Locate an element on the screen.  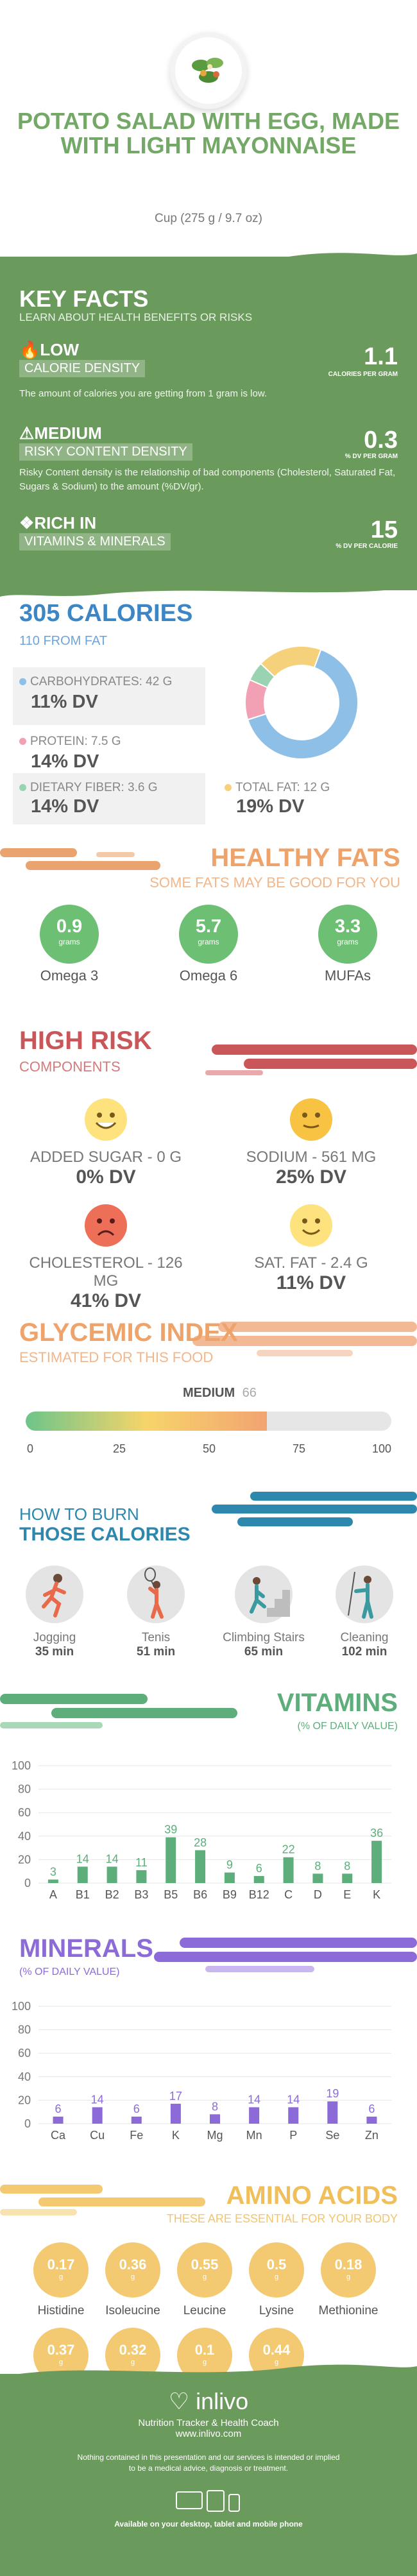
key-fact-level: RICH IN is located at coordinates (65, 523).